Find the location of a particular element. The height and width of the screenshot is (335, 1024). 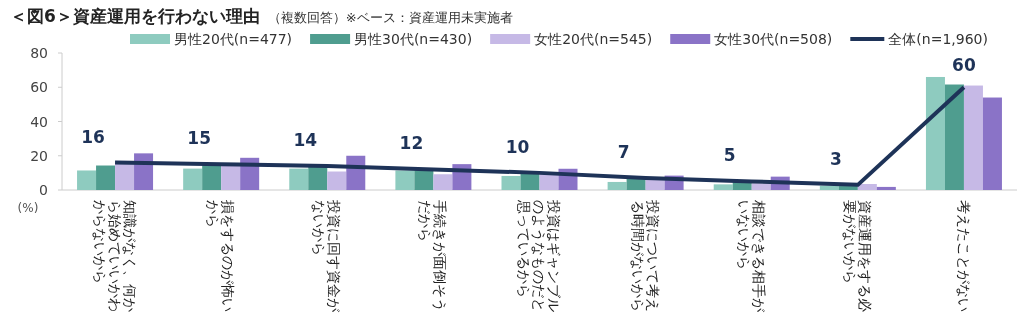

x-tick-label: 手続きが面倒そうだから is located at coordinates (433, 256).